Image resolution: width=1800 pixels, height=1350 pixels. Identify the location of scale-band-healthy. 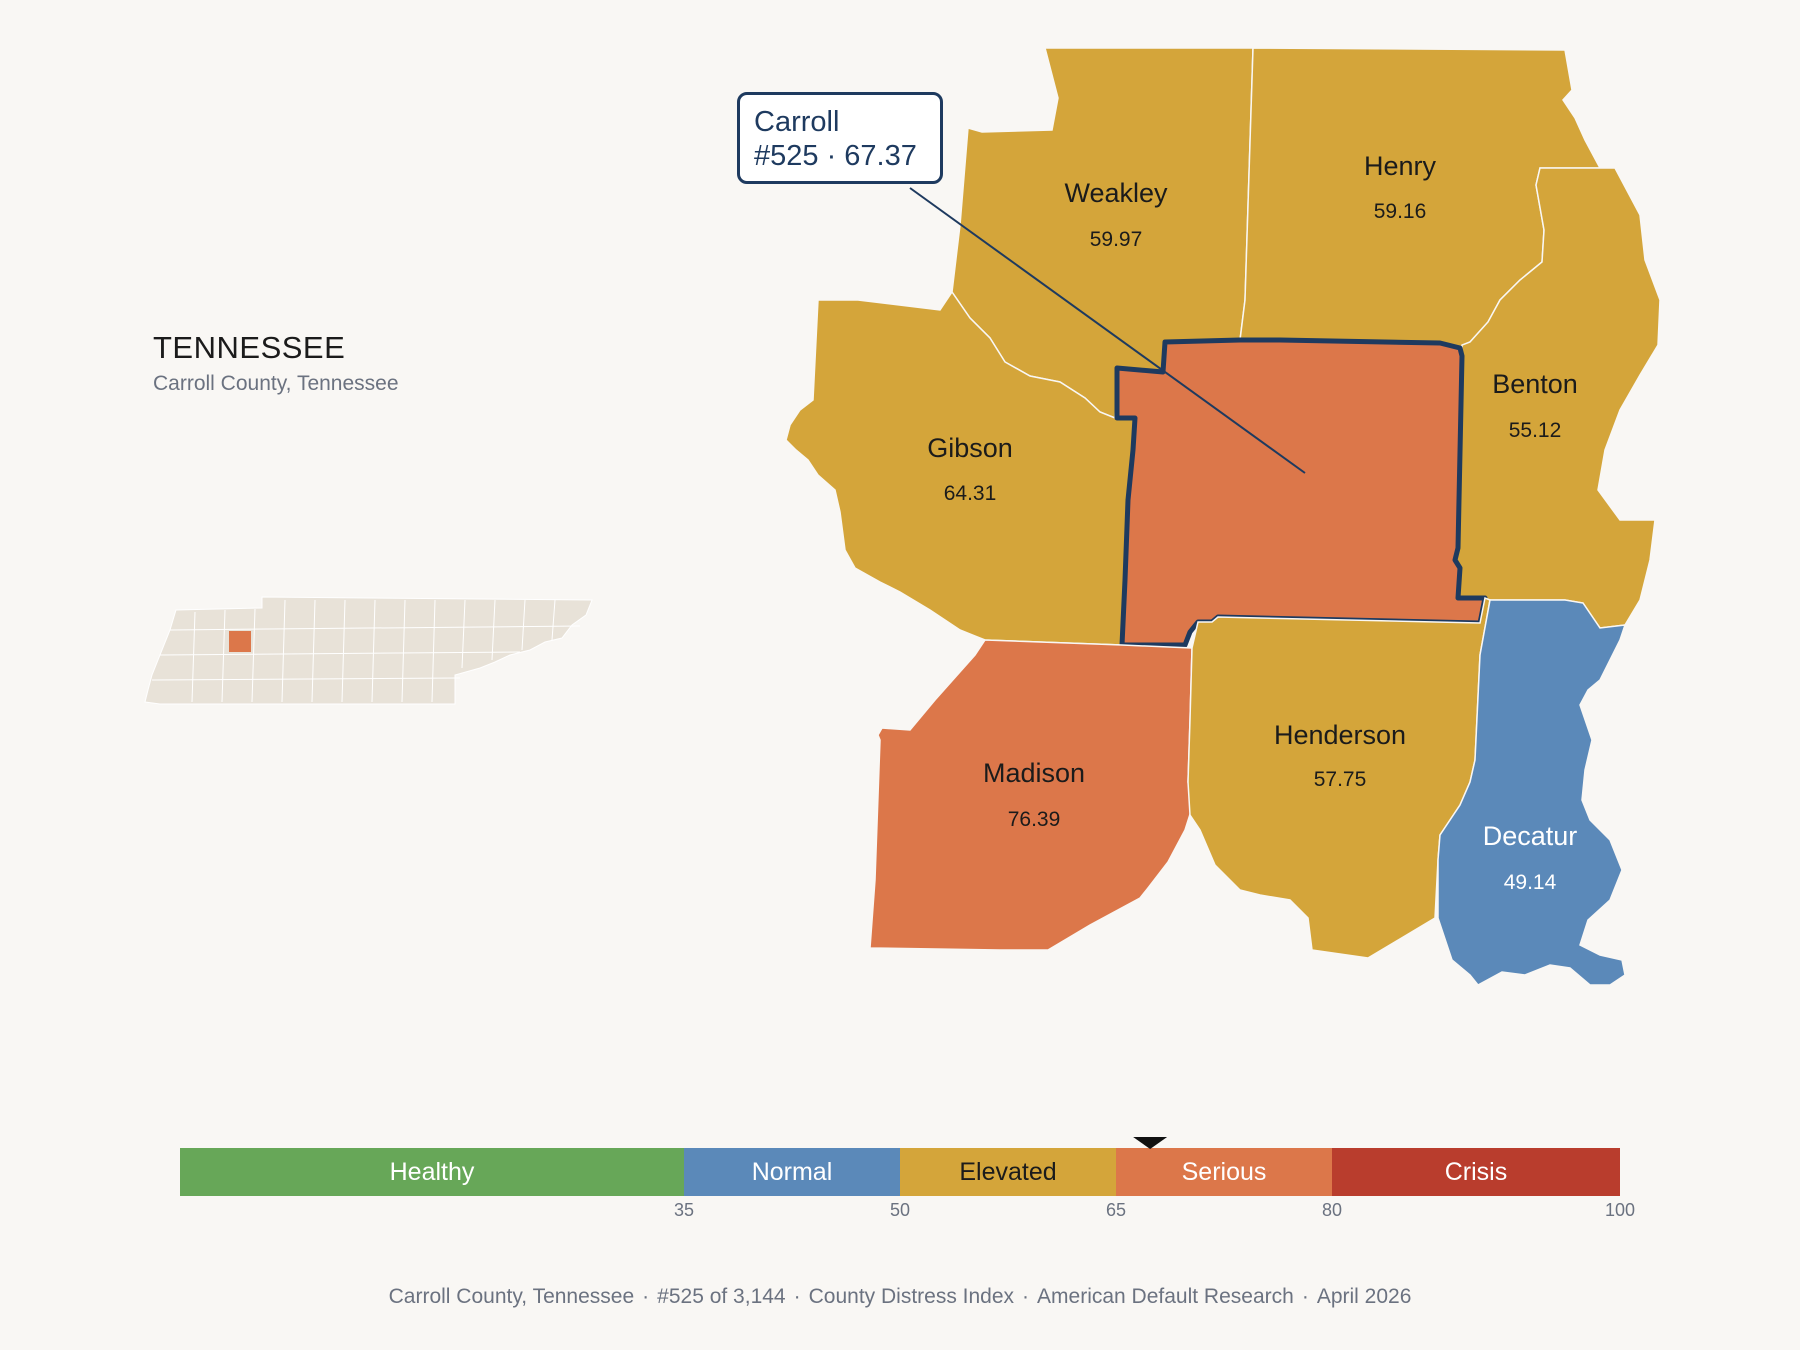
(432, 1172).